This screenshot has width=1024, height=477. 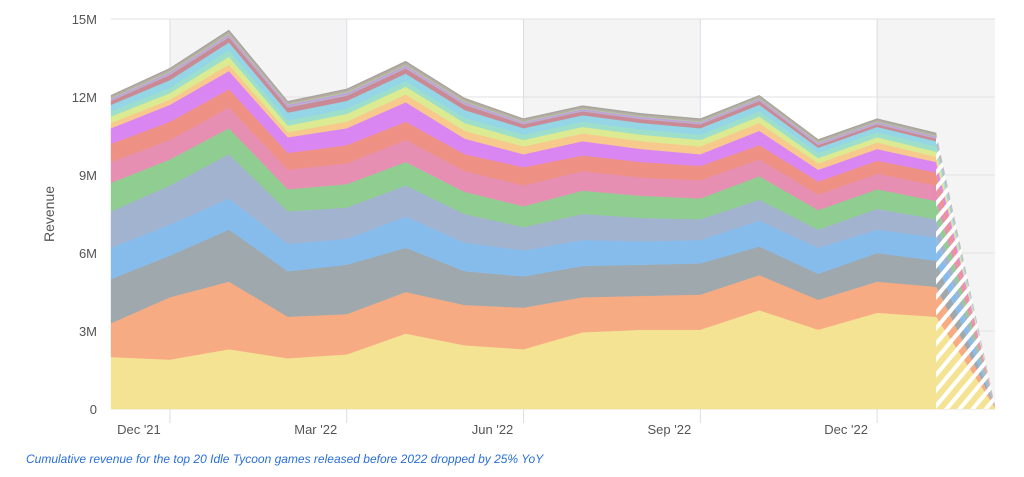 What do you see at coordinates (315, 429) in the screenshot?
I see `x-tick-label: Mar '22` at bounding box center [315, 429].